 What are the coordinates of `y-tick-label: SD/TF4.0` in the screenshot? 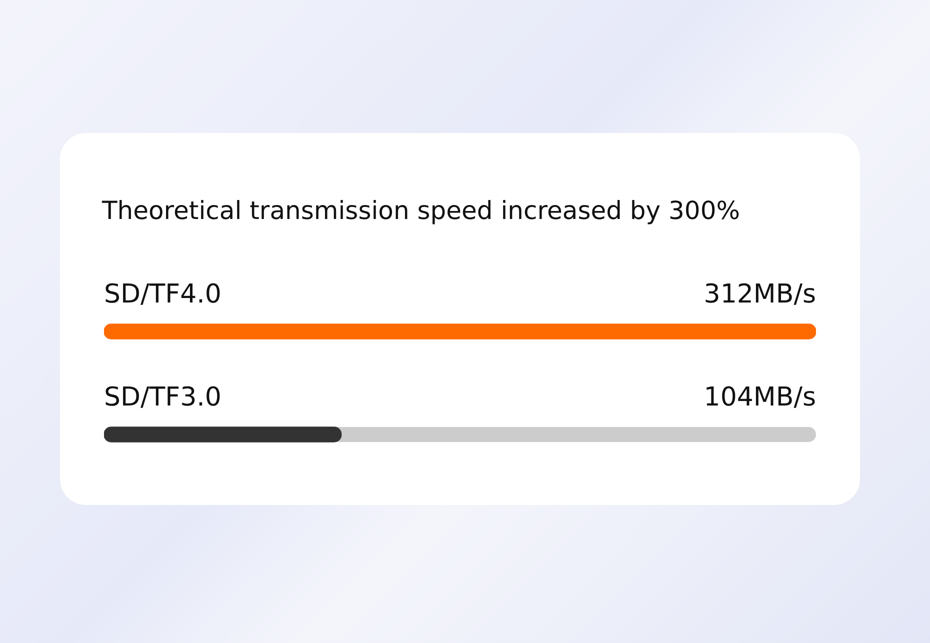 It's located at (163, 294).